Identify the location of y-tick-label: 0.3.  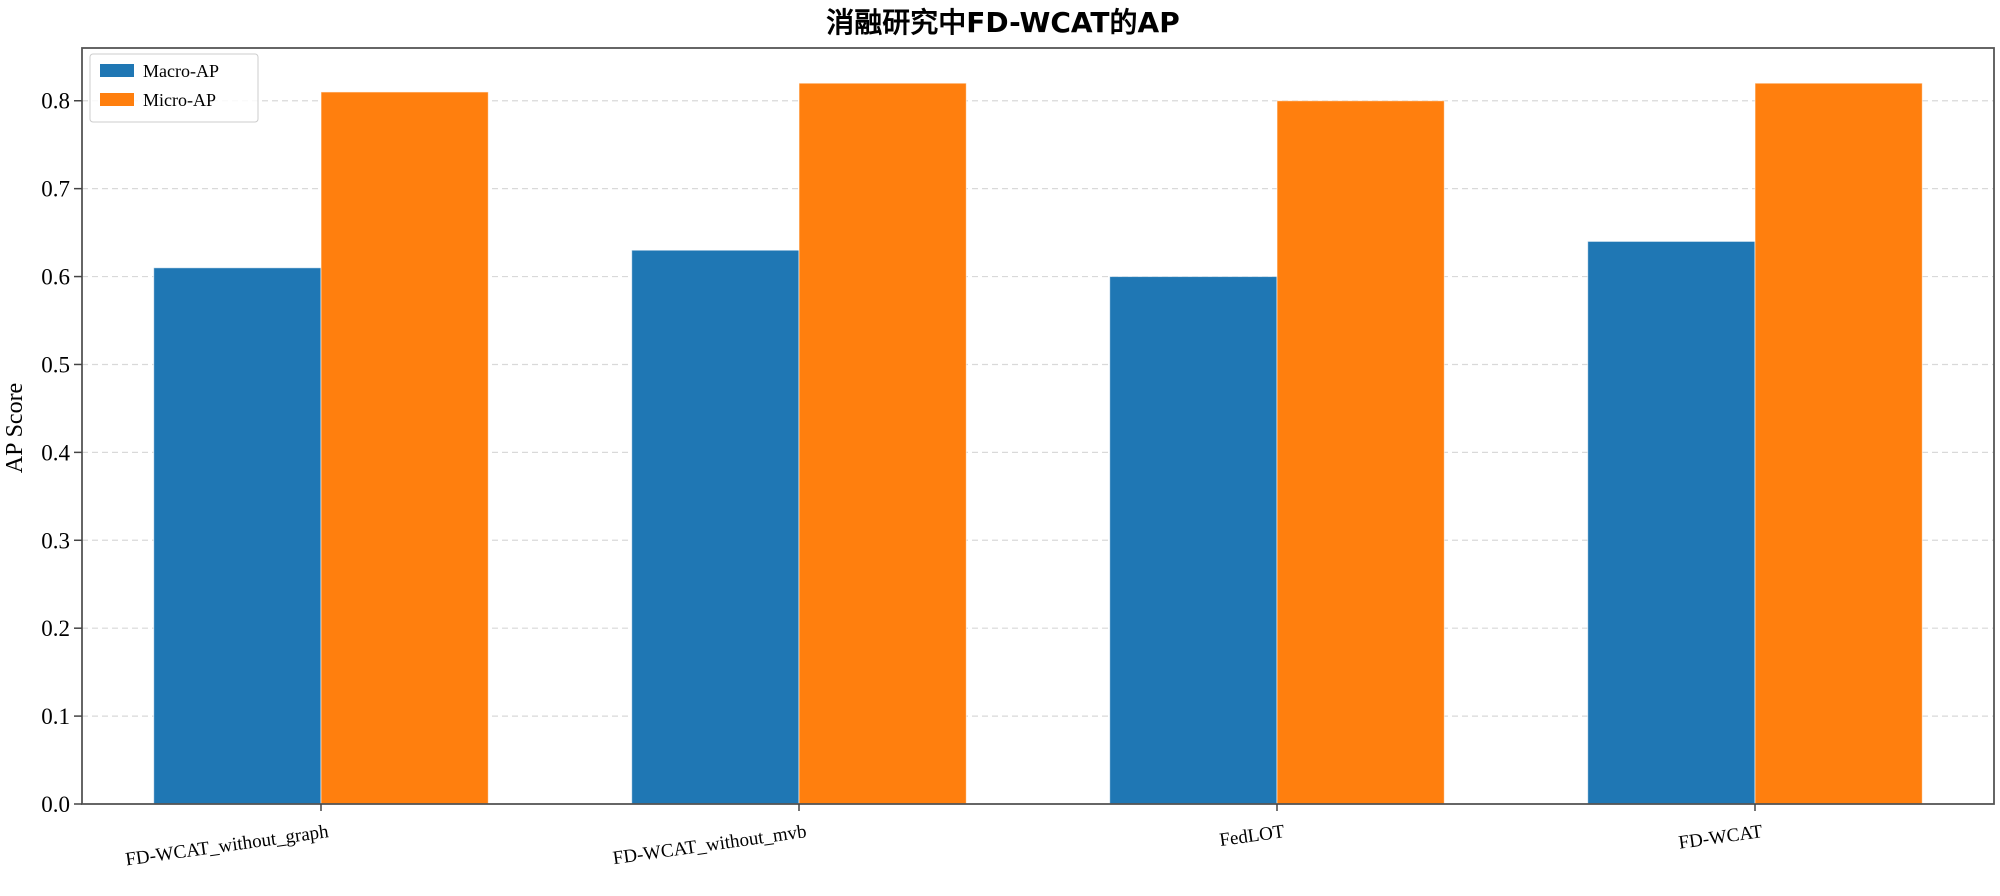
(55, 540).